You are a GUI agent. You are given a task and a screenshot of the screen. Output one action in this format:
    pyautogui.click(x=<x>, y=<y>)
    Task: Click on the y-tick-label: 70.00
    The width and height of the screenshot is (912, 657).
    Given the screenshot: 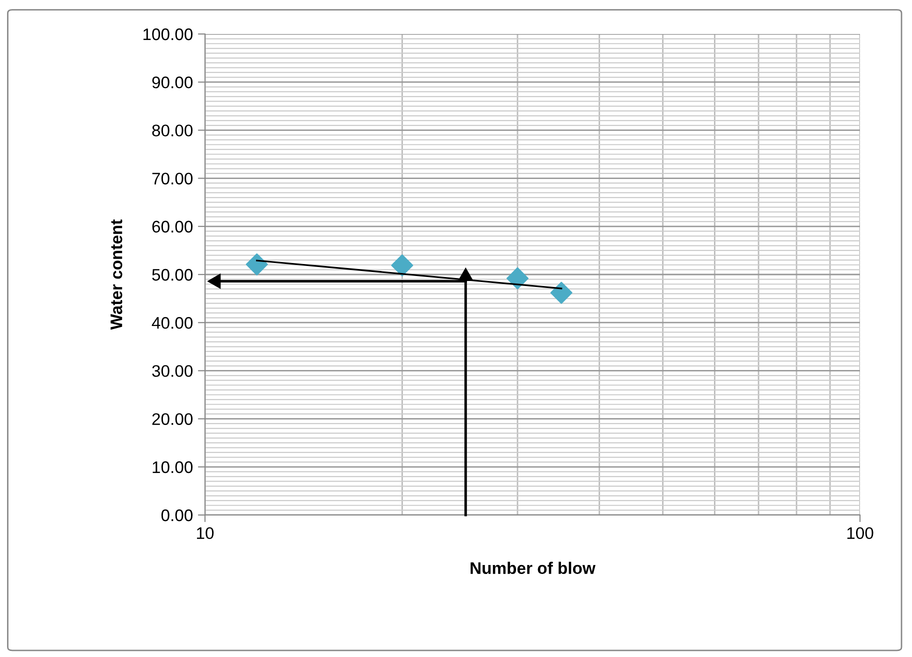 What is the action you would take?
    pyautogui.click(x=172, y=178)
    